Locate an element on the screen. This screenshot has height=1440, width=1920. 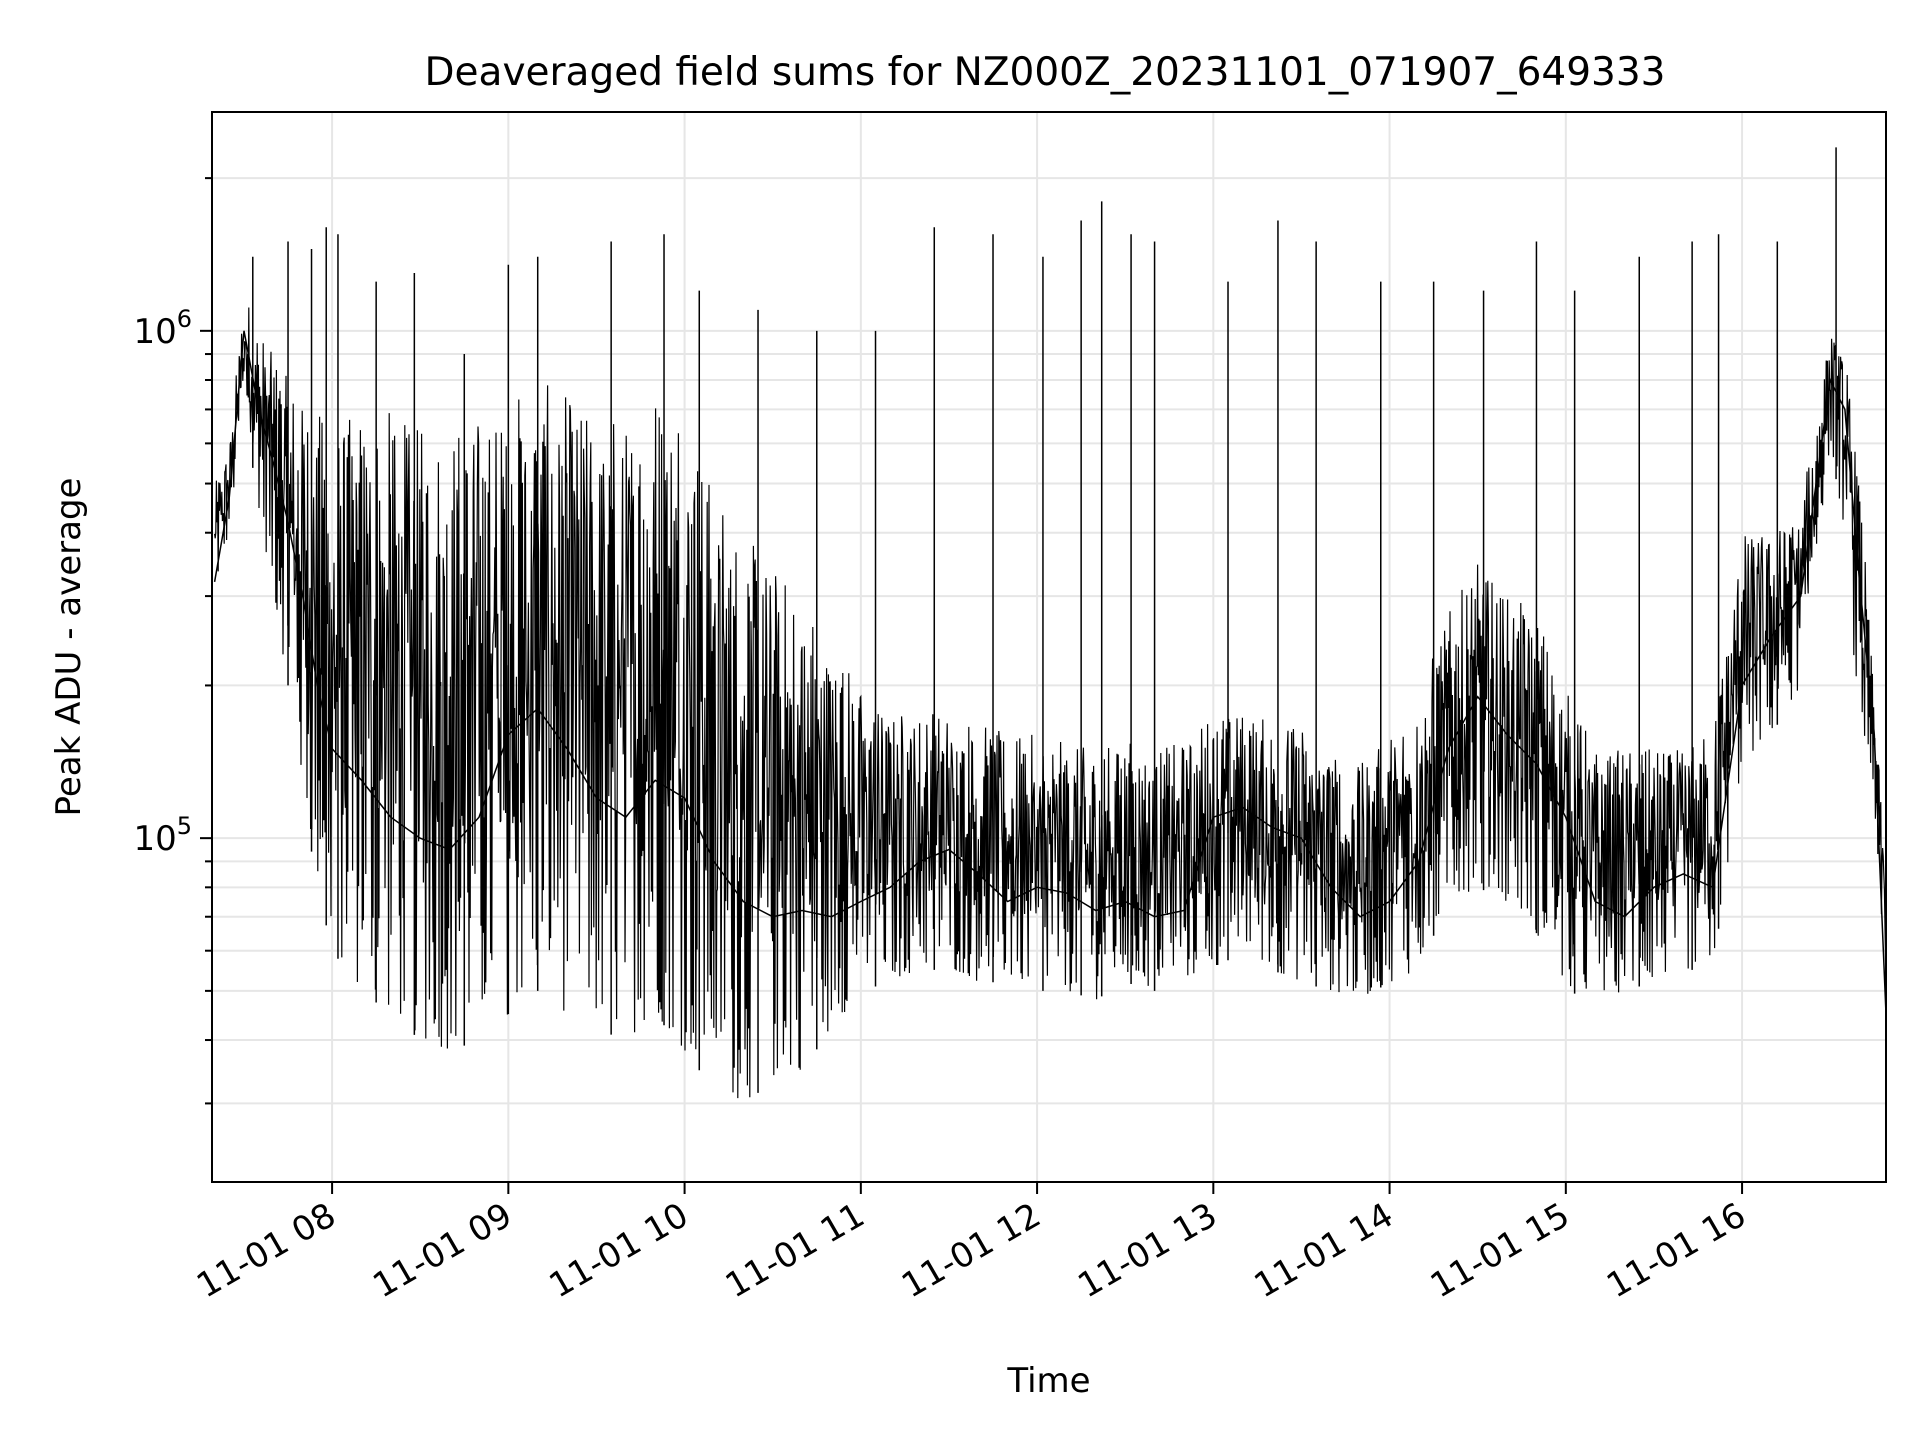
y-axis-ticks: 10⁵ 10⁶ is located at coordinates (172, 641).